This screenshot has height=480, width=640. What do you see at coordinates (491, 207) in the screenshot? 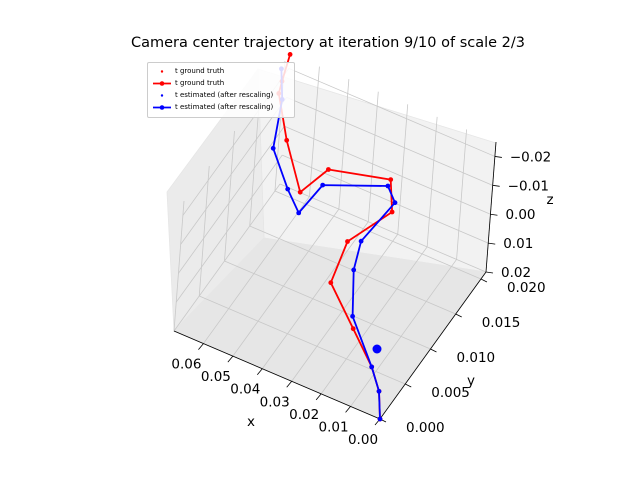
I see `z-axis-line` at bounding box center [491, 207].